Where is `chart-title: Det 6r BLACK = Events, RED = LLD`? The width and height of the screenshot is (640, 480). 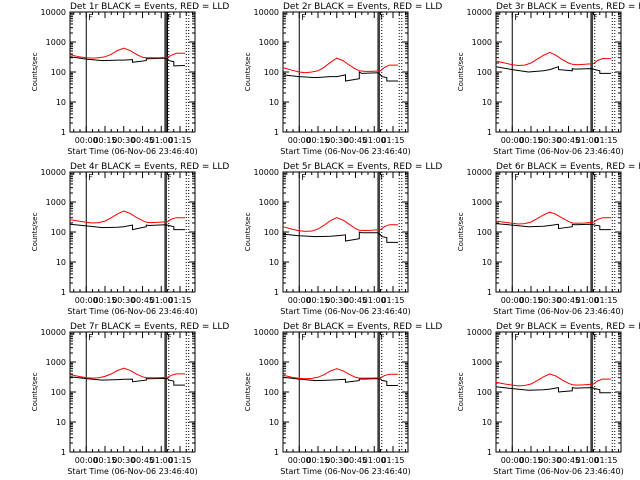
chart-title: Det 6r BLACK = Events, RED = LLD is located at coordinates (568, 167).